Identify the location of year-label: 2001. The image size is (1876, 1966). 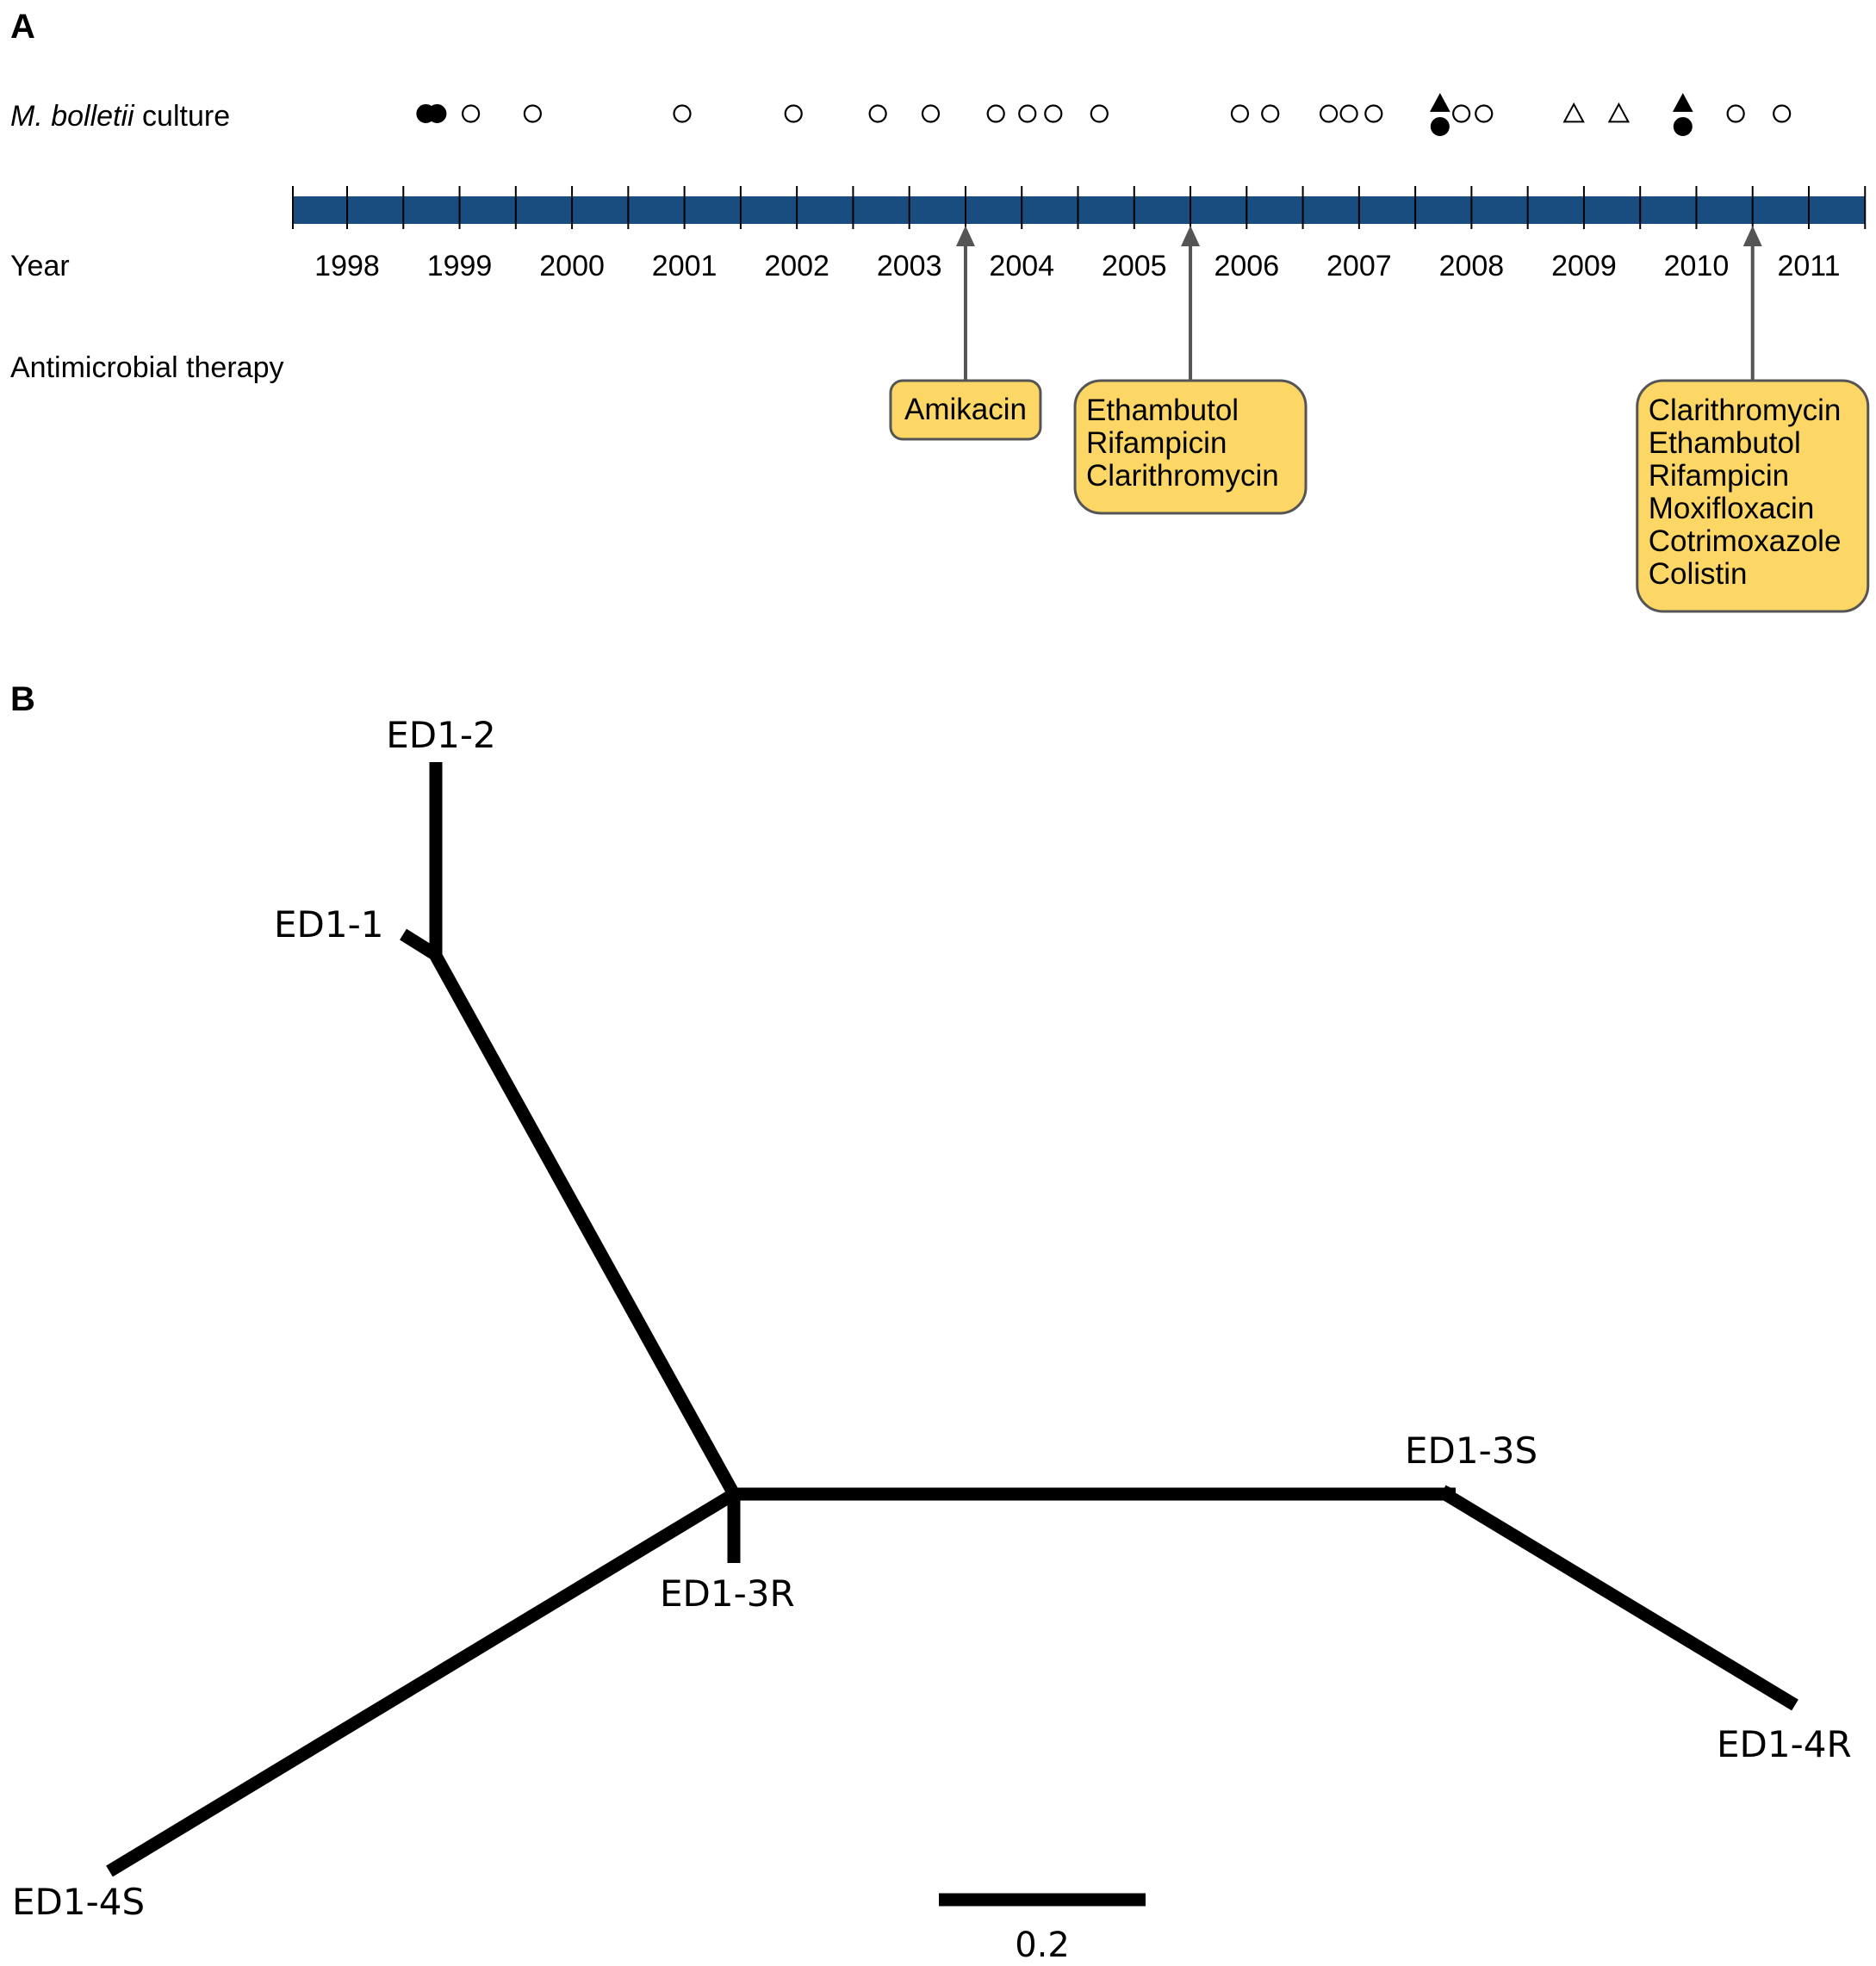
(684, 266).